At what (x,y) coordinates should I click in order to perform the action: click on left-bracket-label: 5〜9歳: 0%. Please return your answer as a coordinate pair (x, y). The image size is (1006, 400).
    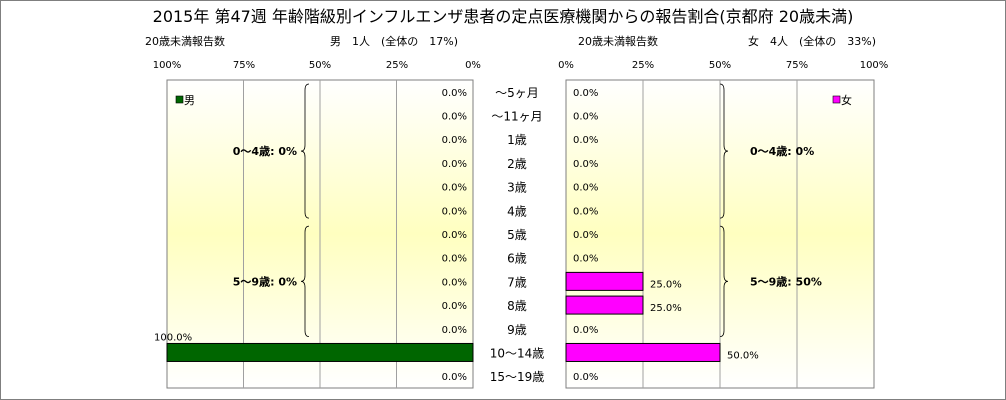
    Looking at the image, I should click on (265, 281).